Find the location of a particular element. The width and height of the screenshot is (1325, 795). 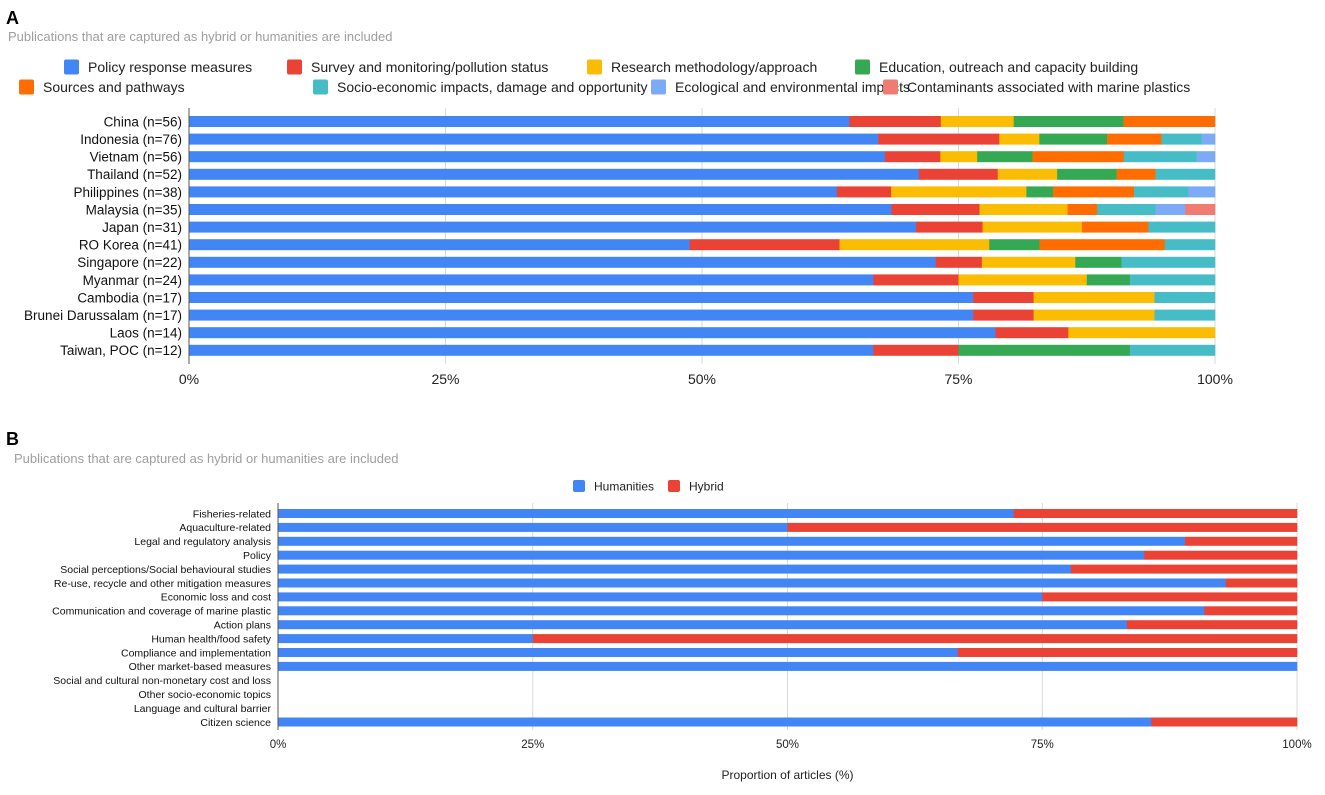

legend-item-humanities: Humanities is located at coordinates (613, 486).